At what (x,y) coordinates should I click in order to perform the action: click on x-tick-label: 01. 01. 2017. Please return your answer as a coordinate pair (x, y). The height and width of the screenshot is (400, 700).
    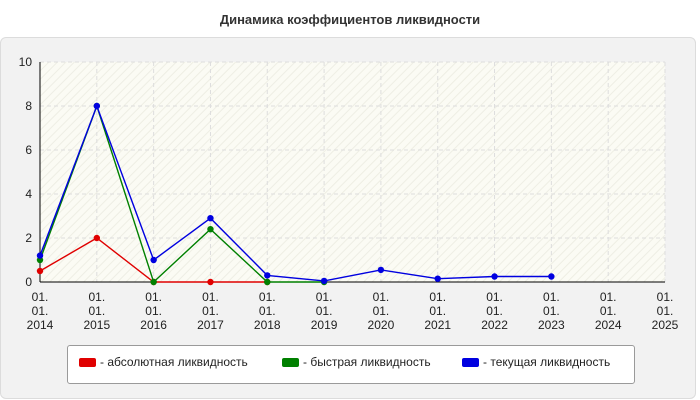
    Looking at the image, I should click on (210, 311).